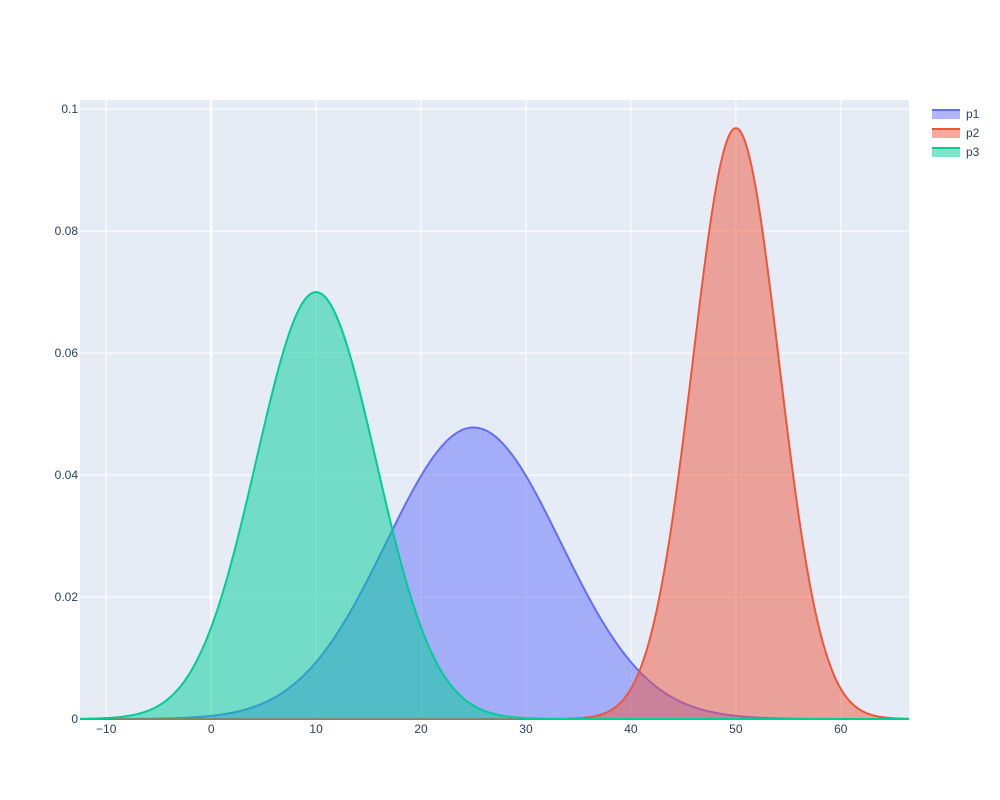  What do you see at coordinates (69, 109) in the screenshot?
I see `y-tick-label: 0.1` at bounding box center [69, 109].